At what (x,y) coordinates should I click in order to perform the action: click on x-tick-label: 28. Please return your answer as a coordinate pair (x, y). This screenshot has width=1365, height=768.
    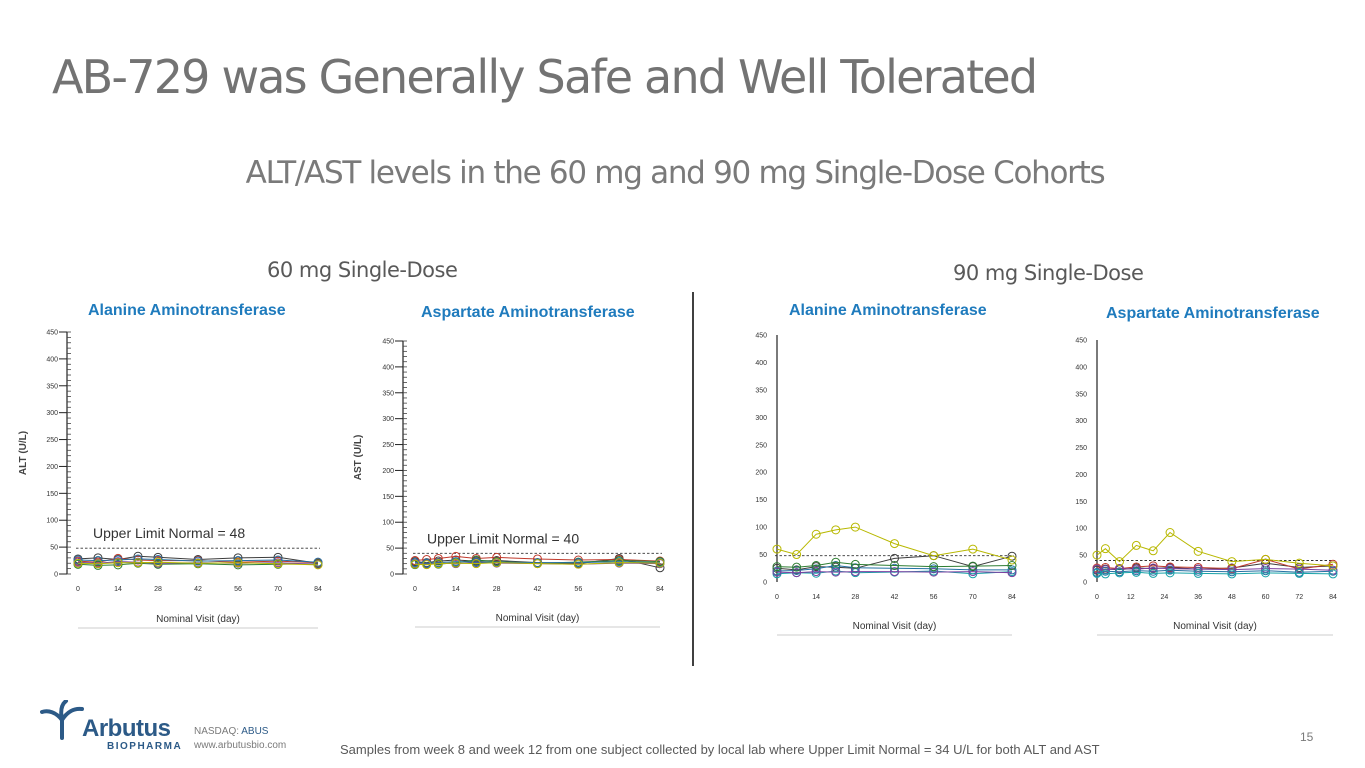
    Looking at the image, I should click on (158, 589).